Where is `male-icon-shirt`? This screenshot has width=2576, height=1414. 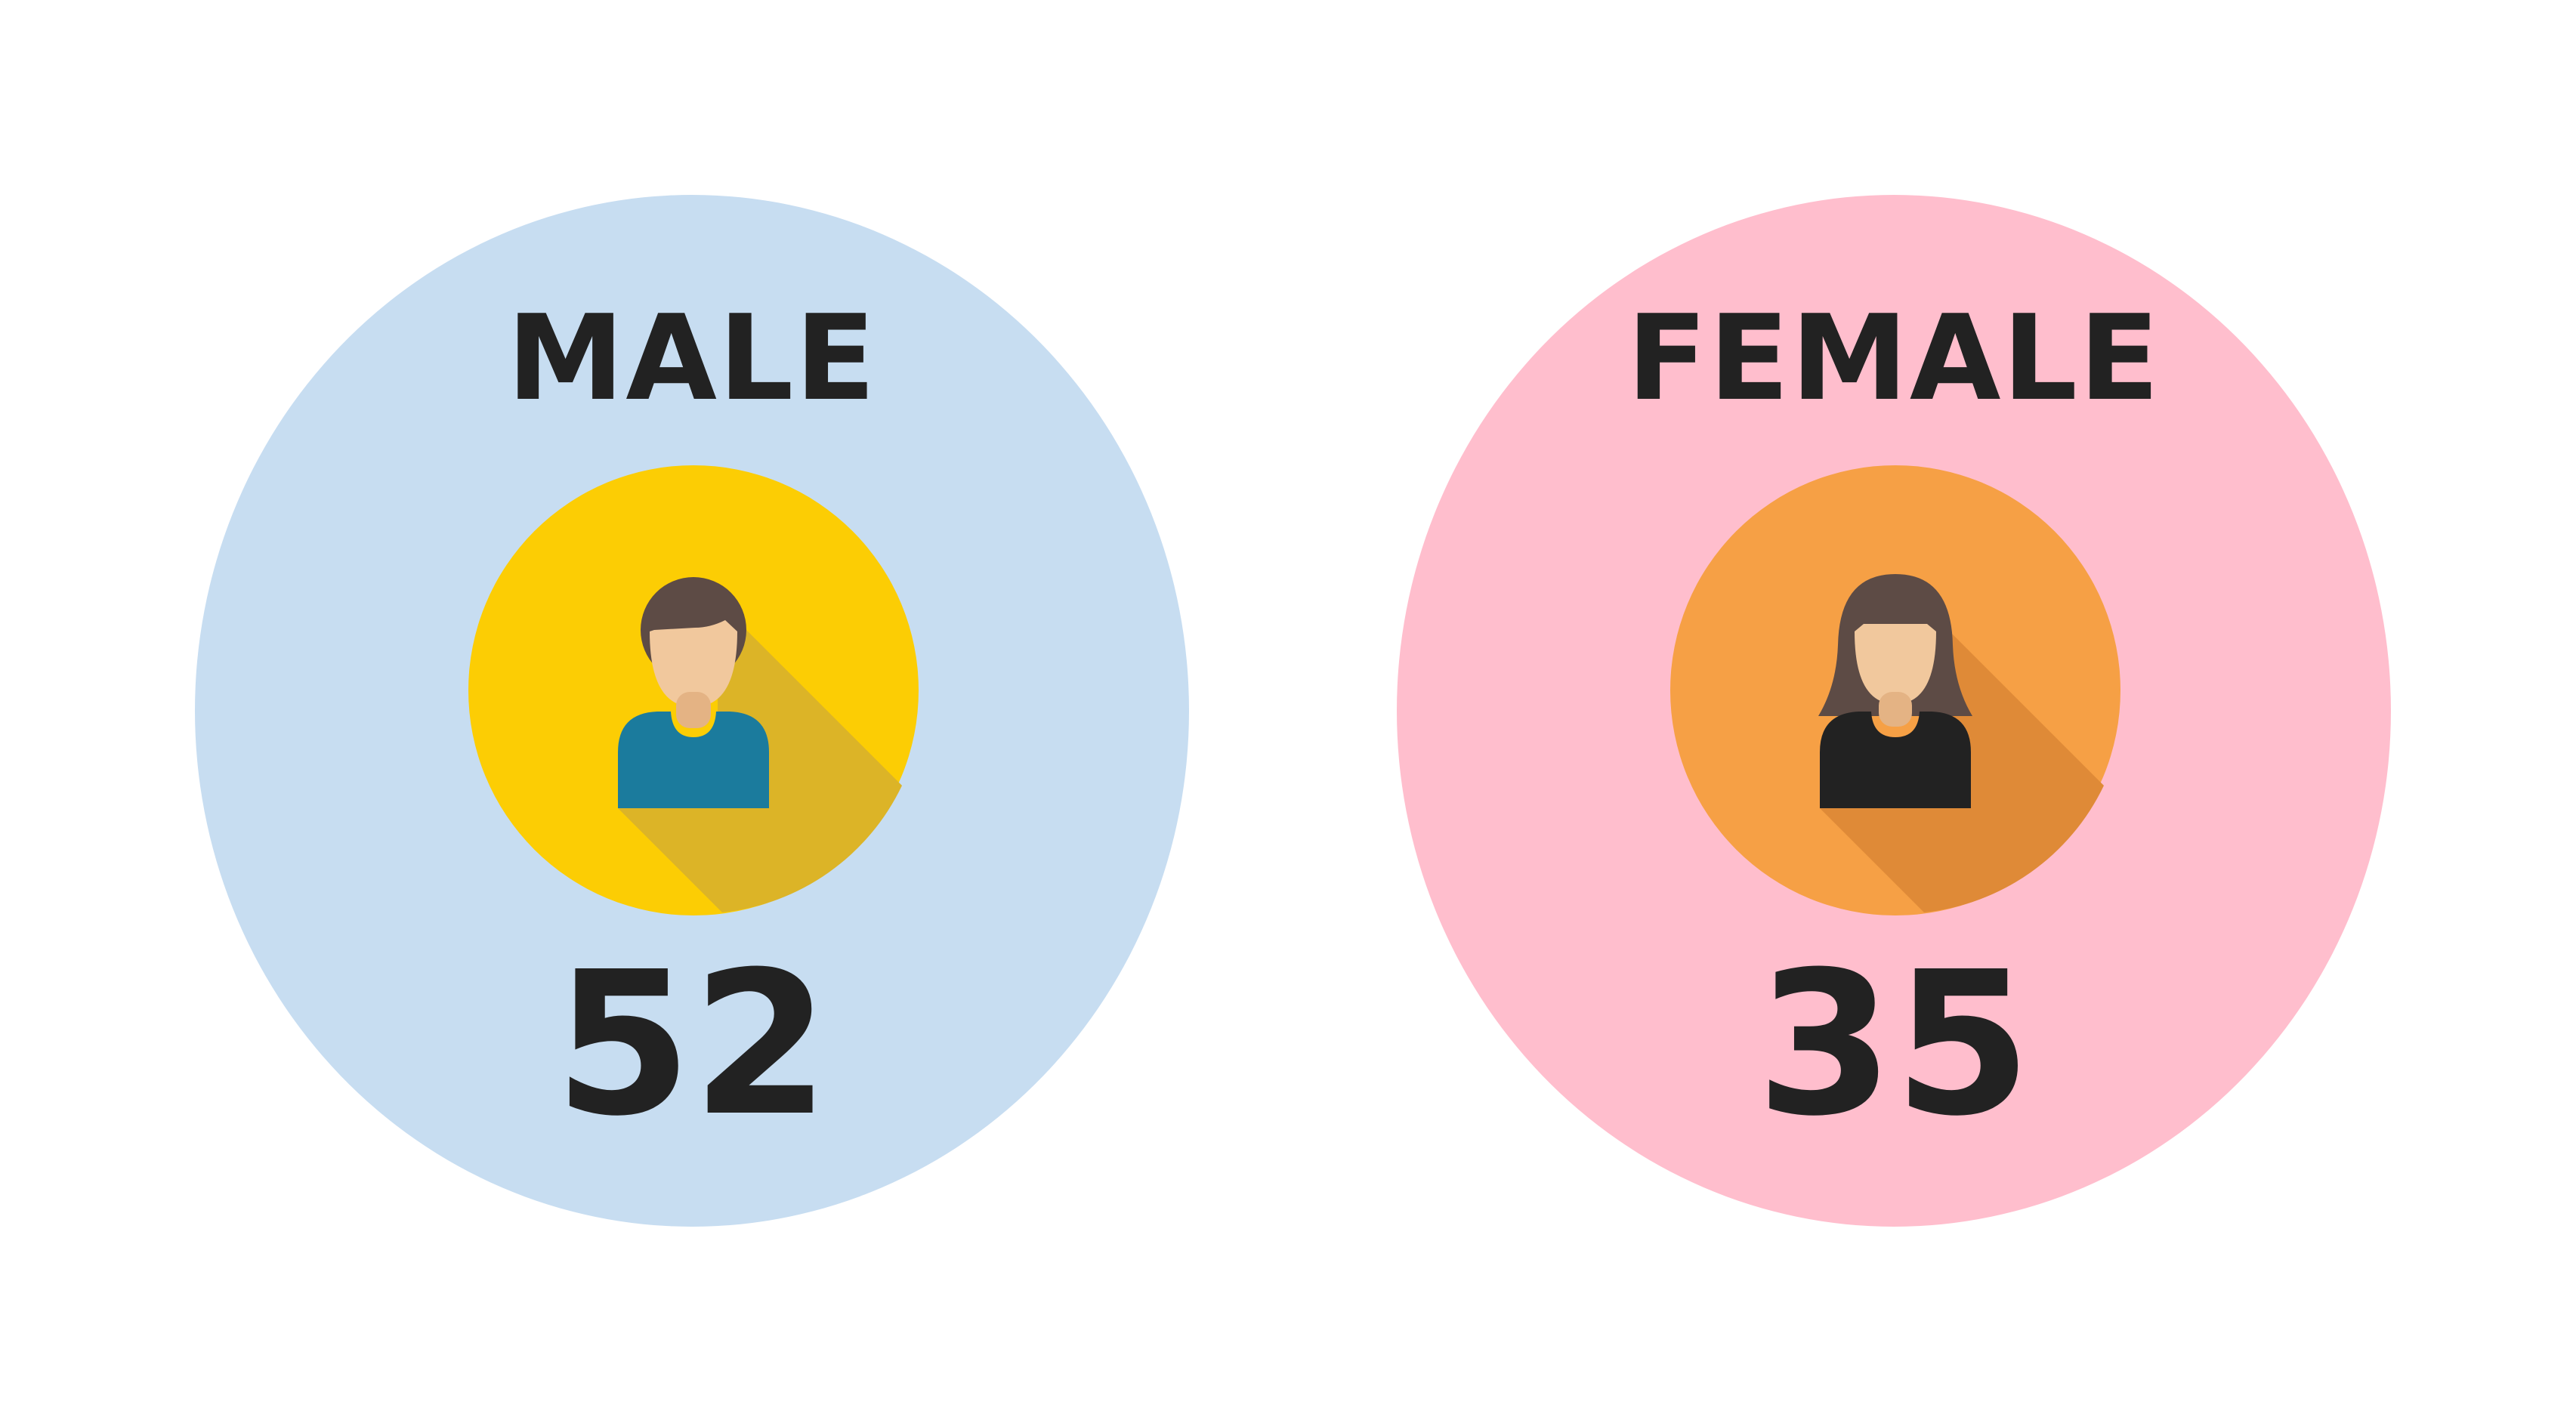 male-icon-shirt is located at coordinates (693, 760).